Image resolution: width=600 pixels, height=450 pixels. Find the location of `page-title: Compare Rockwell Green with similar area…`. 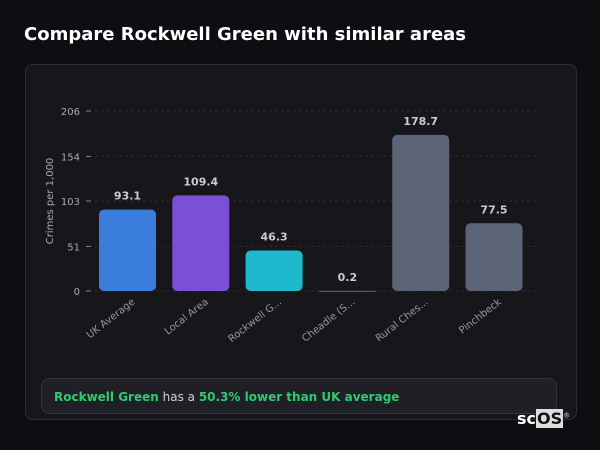

page-title: Compare Rockwell Green with similar area… is located at coordinates (245, 34).